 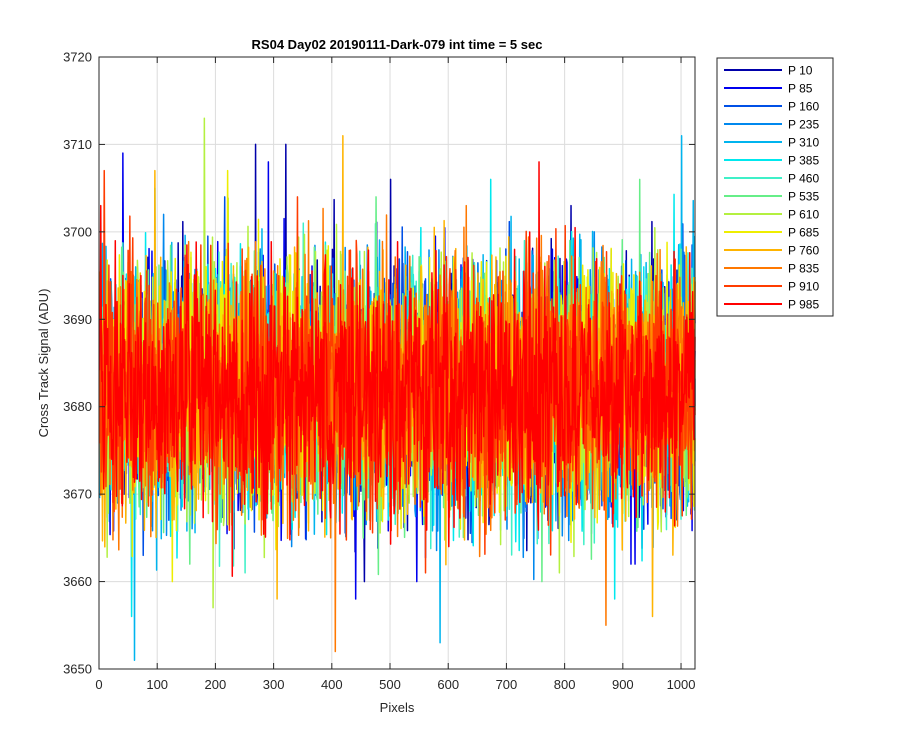 I want to click on legend-label: P 610, so click(x=803, y=215).